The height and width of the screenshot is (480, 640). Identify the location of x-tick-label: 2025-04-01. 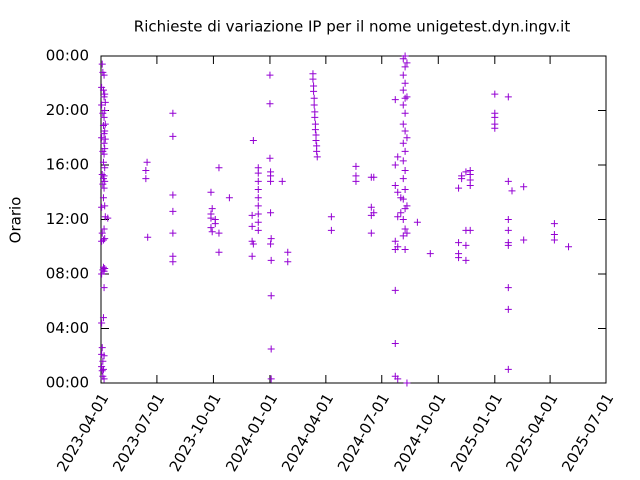
(531, 432).